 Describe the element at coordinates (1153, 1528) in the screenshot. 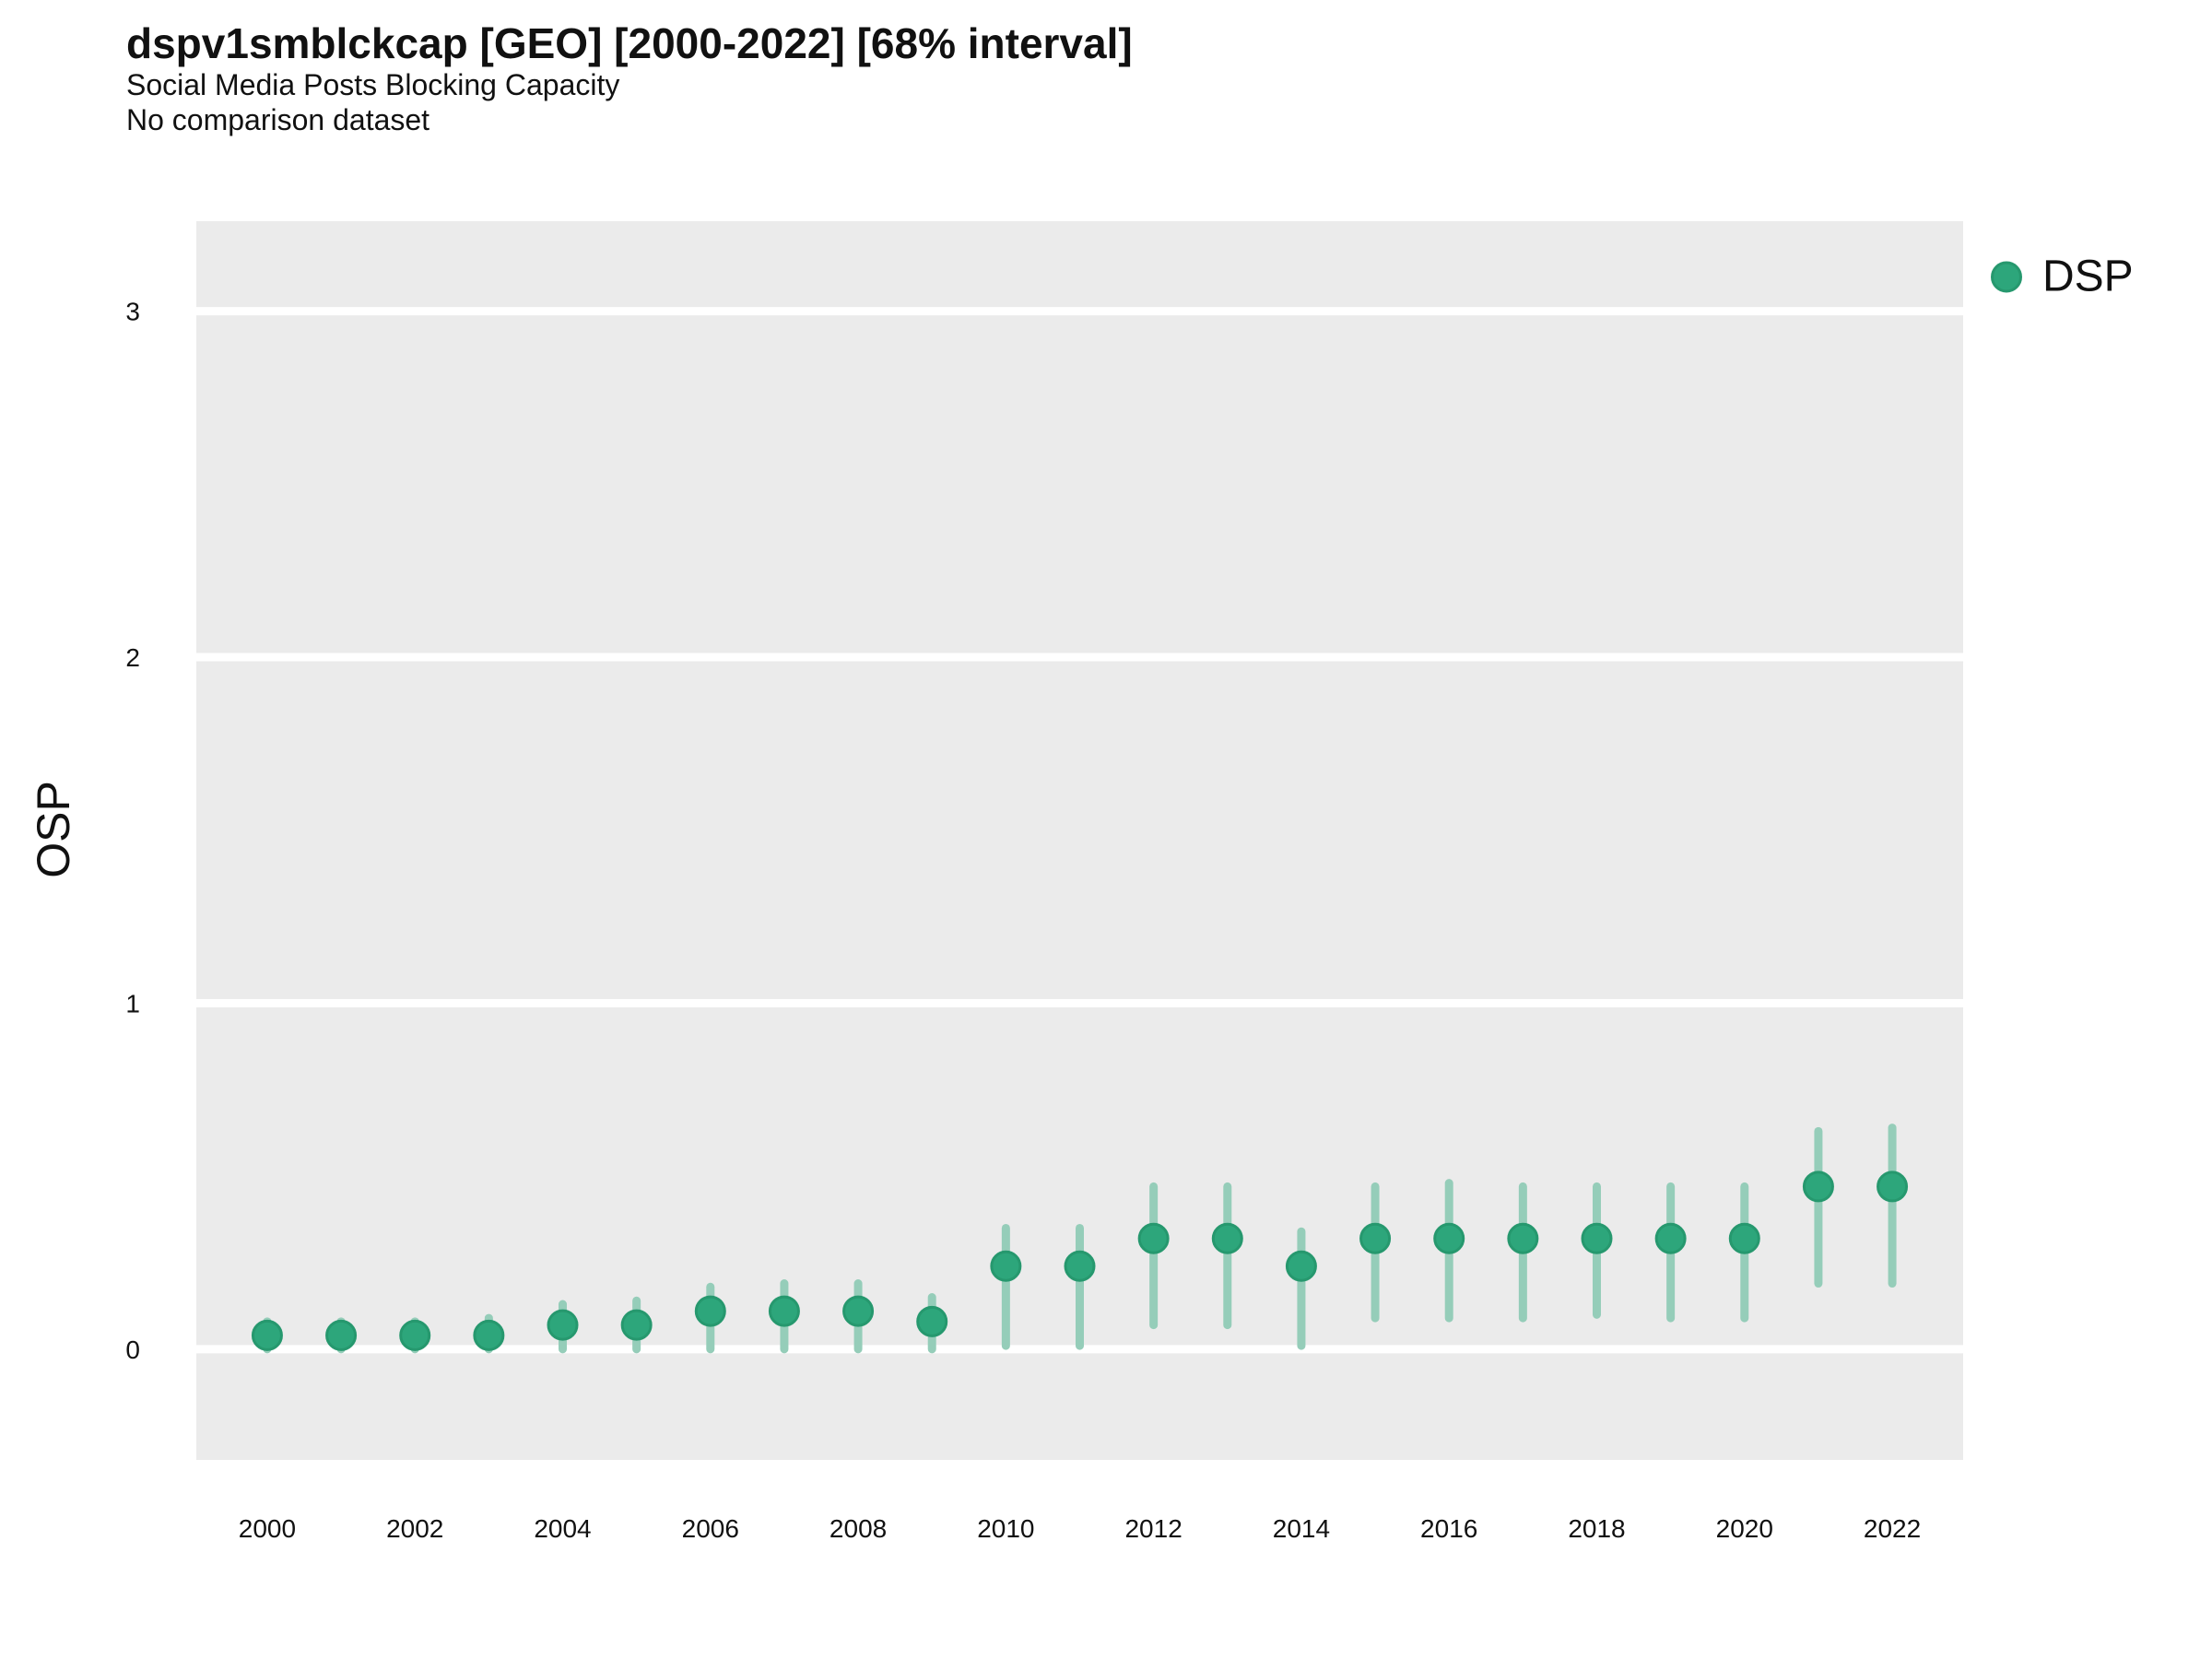

I see `x-tick-label: 2012` at that location.